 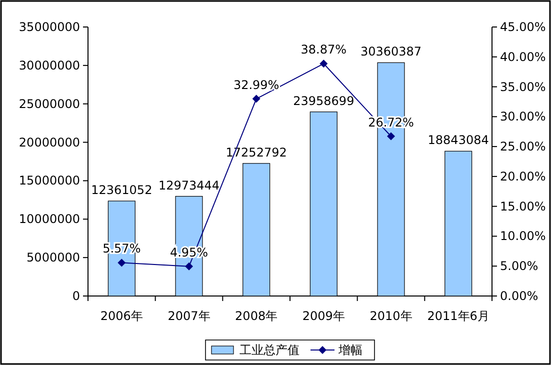 What do you see at coordinates (523, 117) in the screenshot?
I see `y2-tick-label: 30.00%` at bounding box center [523, 117].